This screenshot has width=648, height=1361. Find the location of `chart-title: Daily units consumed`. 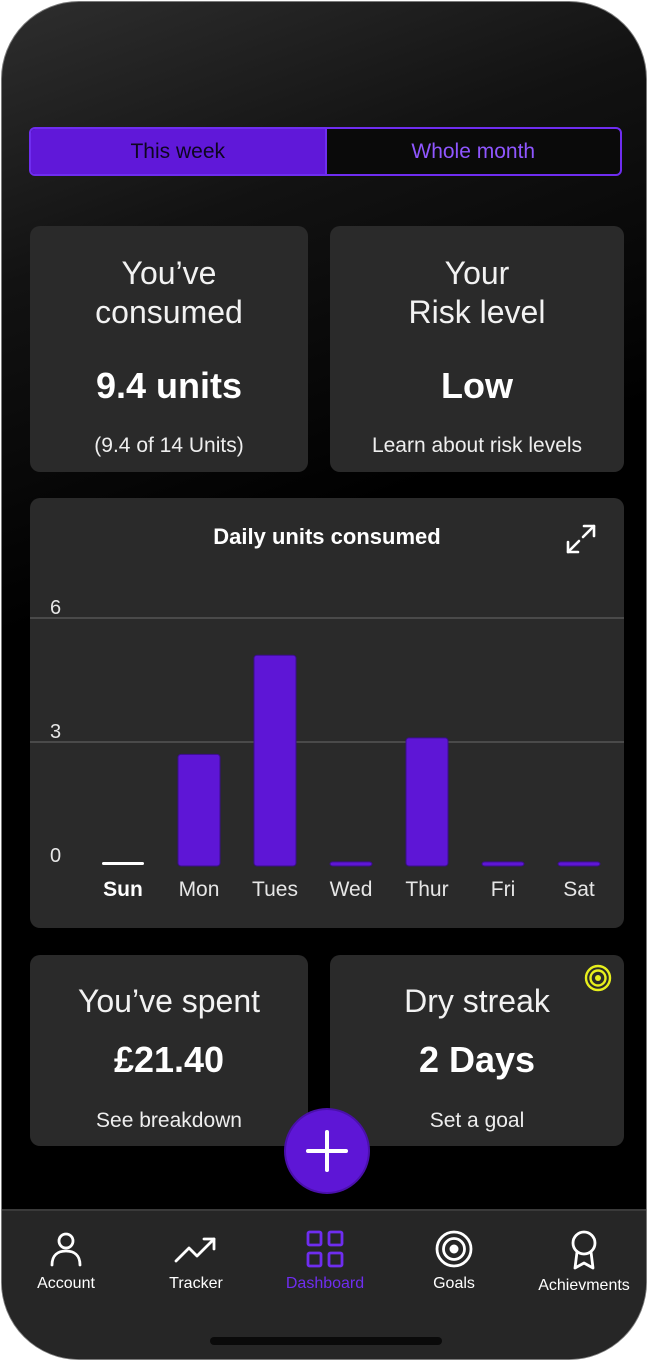

chart-title: Daily units consumed is located at coordinates (327, 536).